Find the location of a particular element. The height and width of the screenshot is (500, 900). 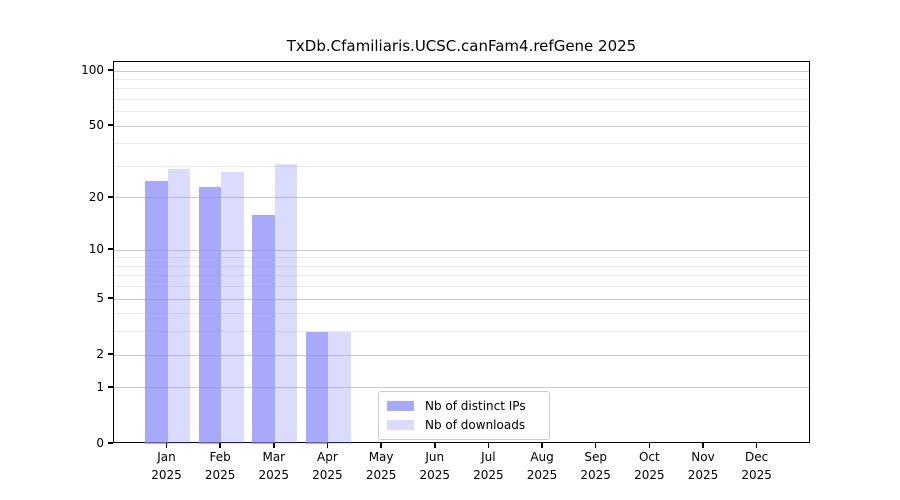

x-tick-label-jun: Jun 2025 is located at coordinates (435, 466).